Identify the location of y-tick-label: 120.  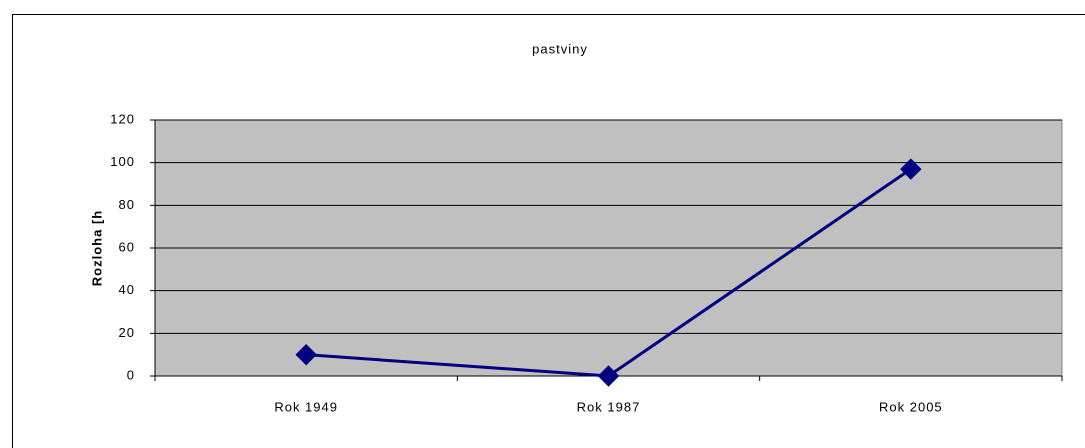
(122, 118).